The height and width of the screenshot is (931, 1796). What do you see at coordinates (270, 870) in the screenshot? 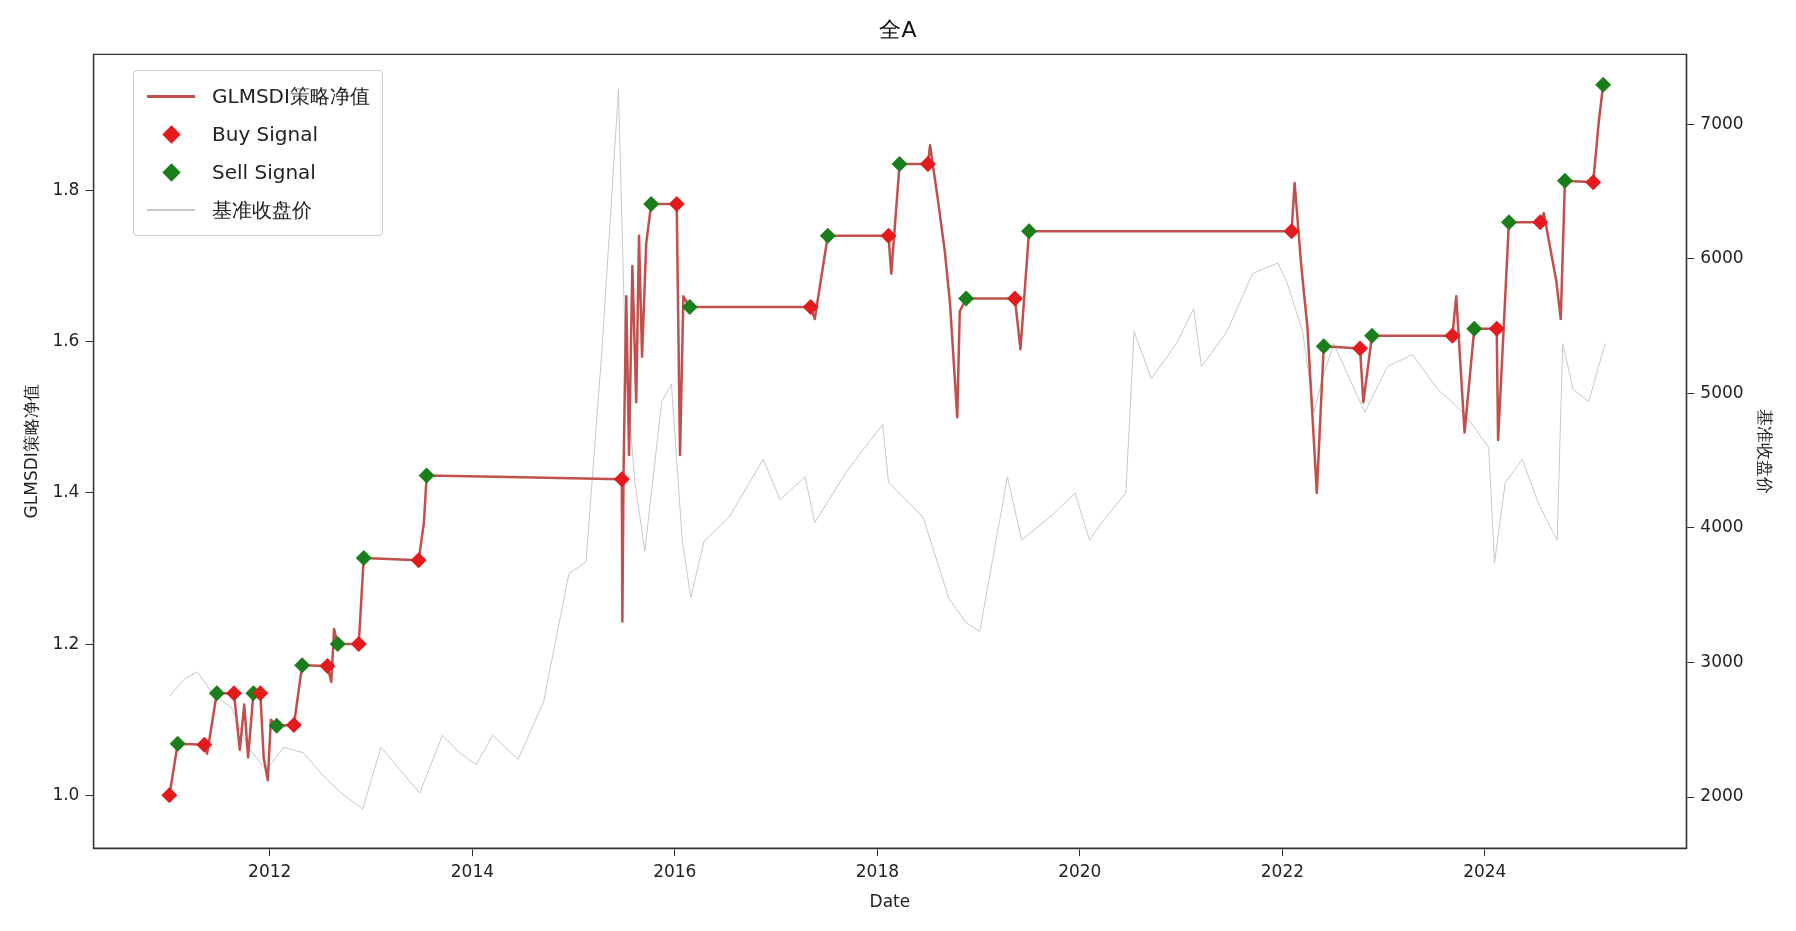
I see `x-tick-label: 2012` at bounding box center [270, 870].